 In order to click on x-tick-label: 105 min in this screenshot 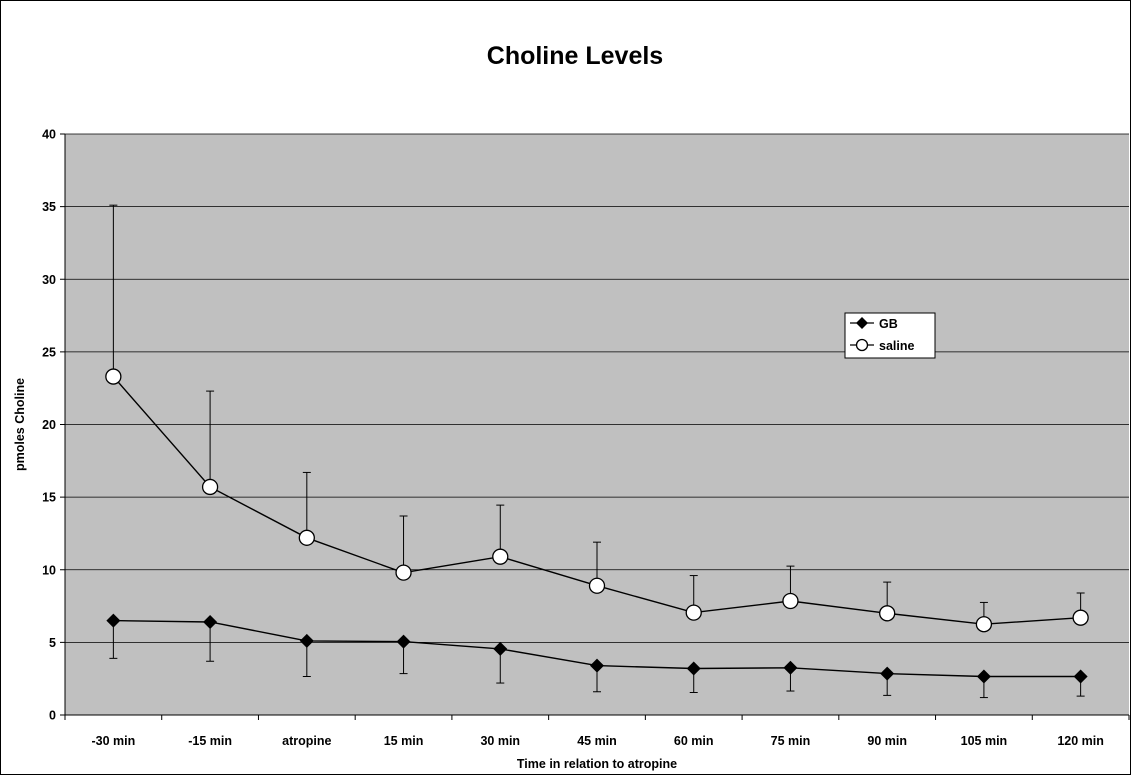, I will do `click(984, 741)`.